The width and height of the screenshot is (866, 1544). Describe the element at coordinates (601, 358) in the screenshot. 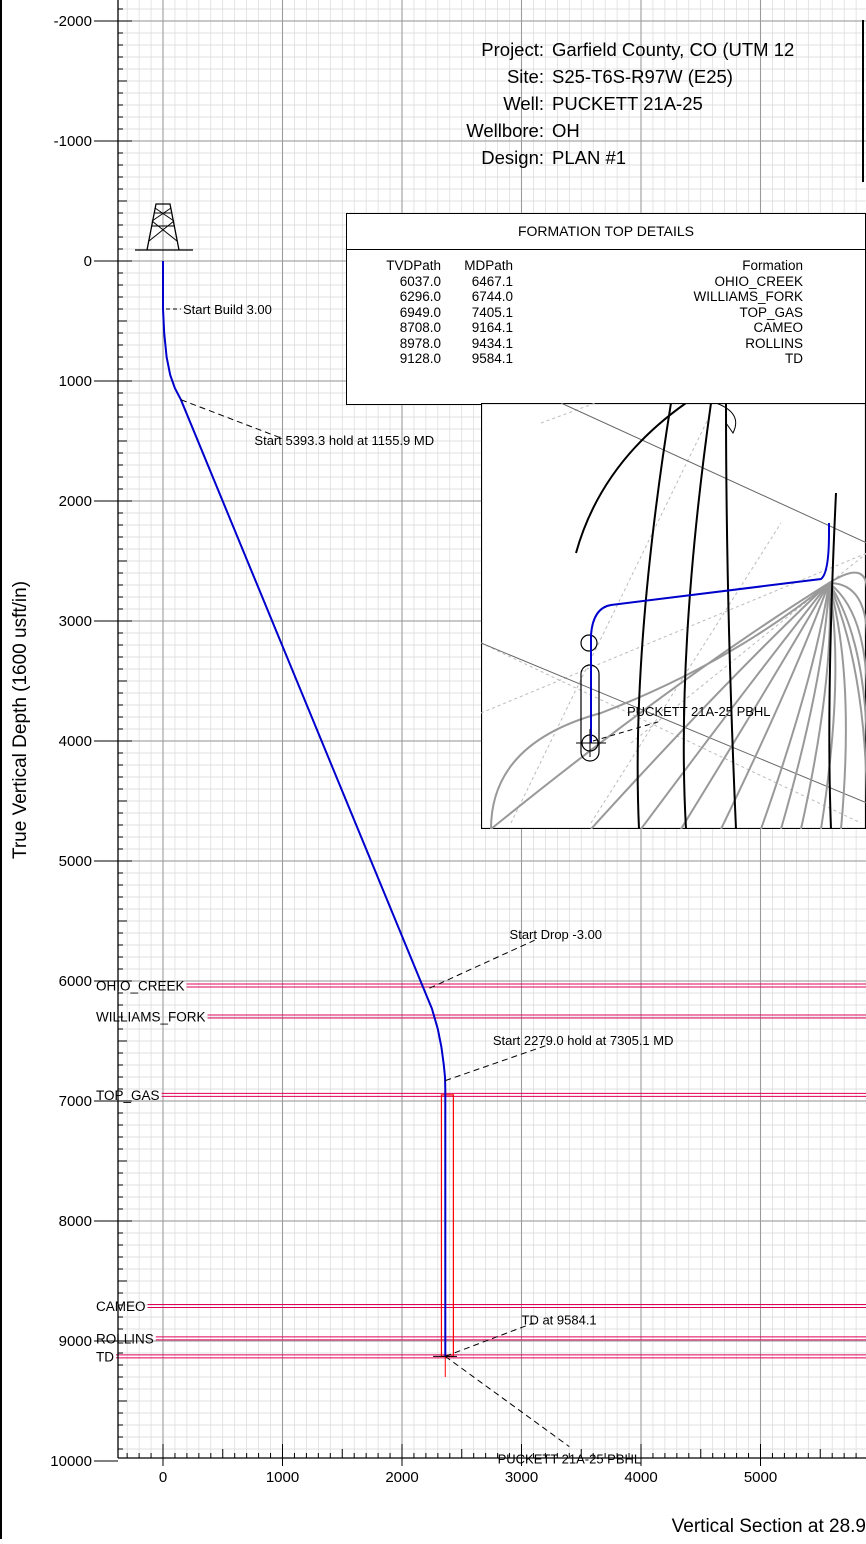

I see `table-row: 9128.0 9584.1 TD` at that location.